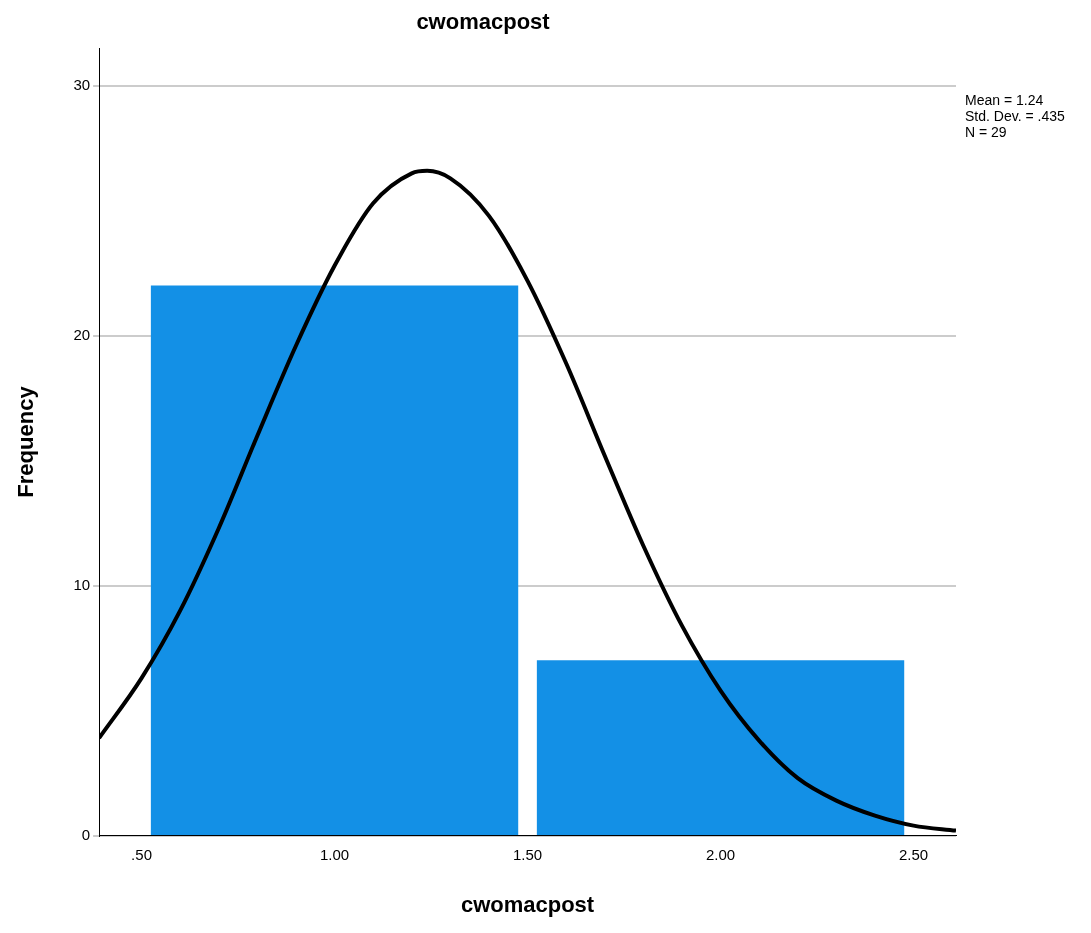  Describe the element at coordinates (527, 854) in the screenshot. I see `x-tick-label: 1.50` at that location.